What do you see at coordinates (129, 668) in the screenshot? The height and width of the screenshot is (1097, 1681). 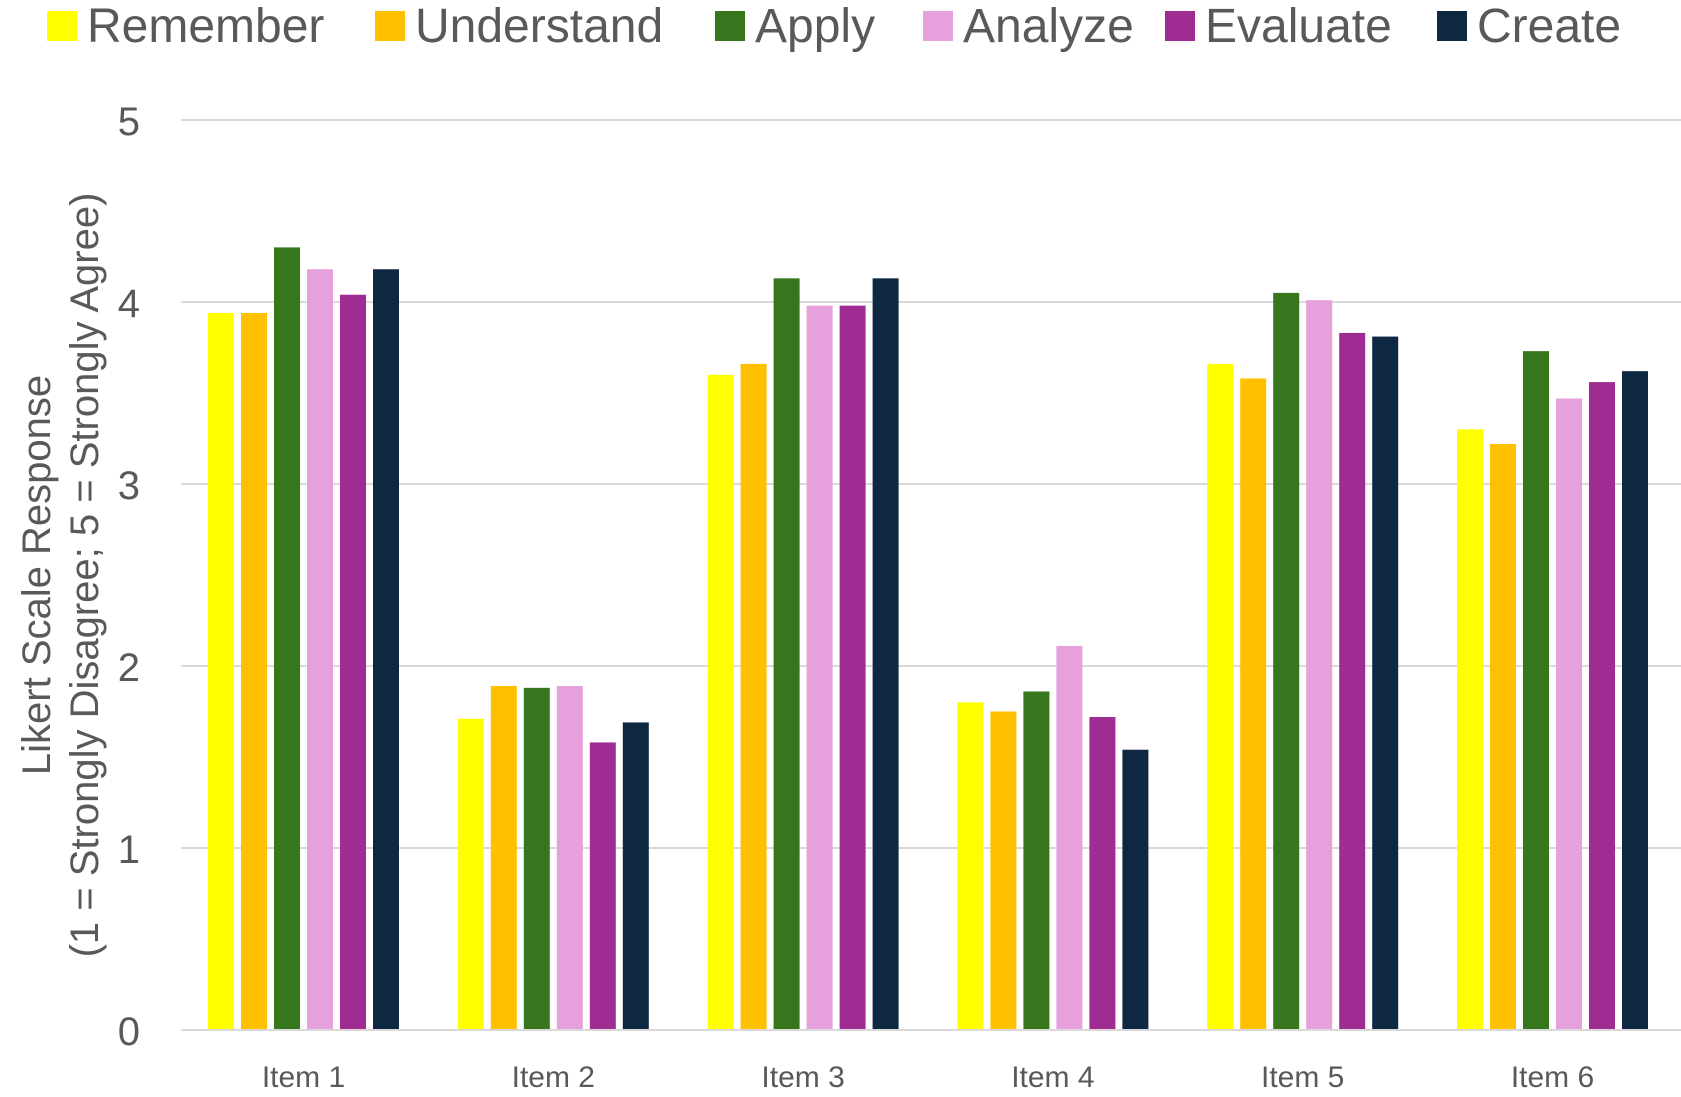 I see `y-tick-label: 2` at bounding box center [129, 668].